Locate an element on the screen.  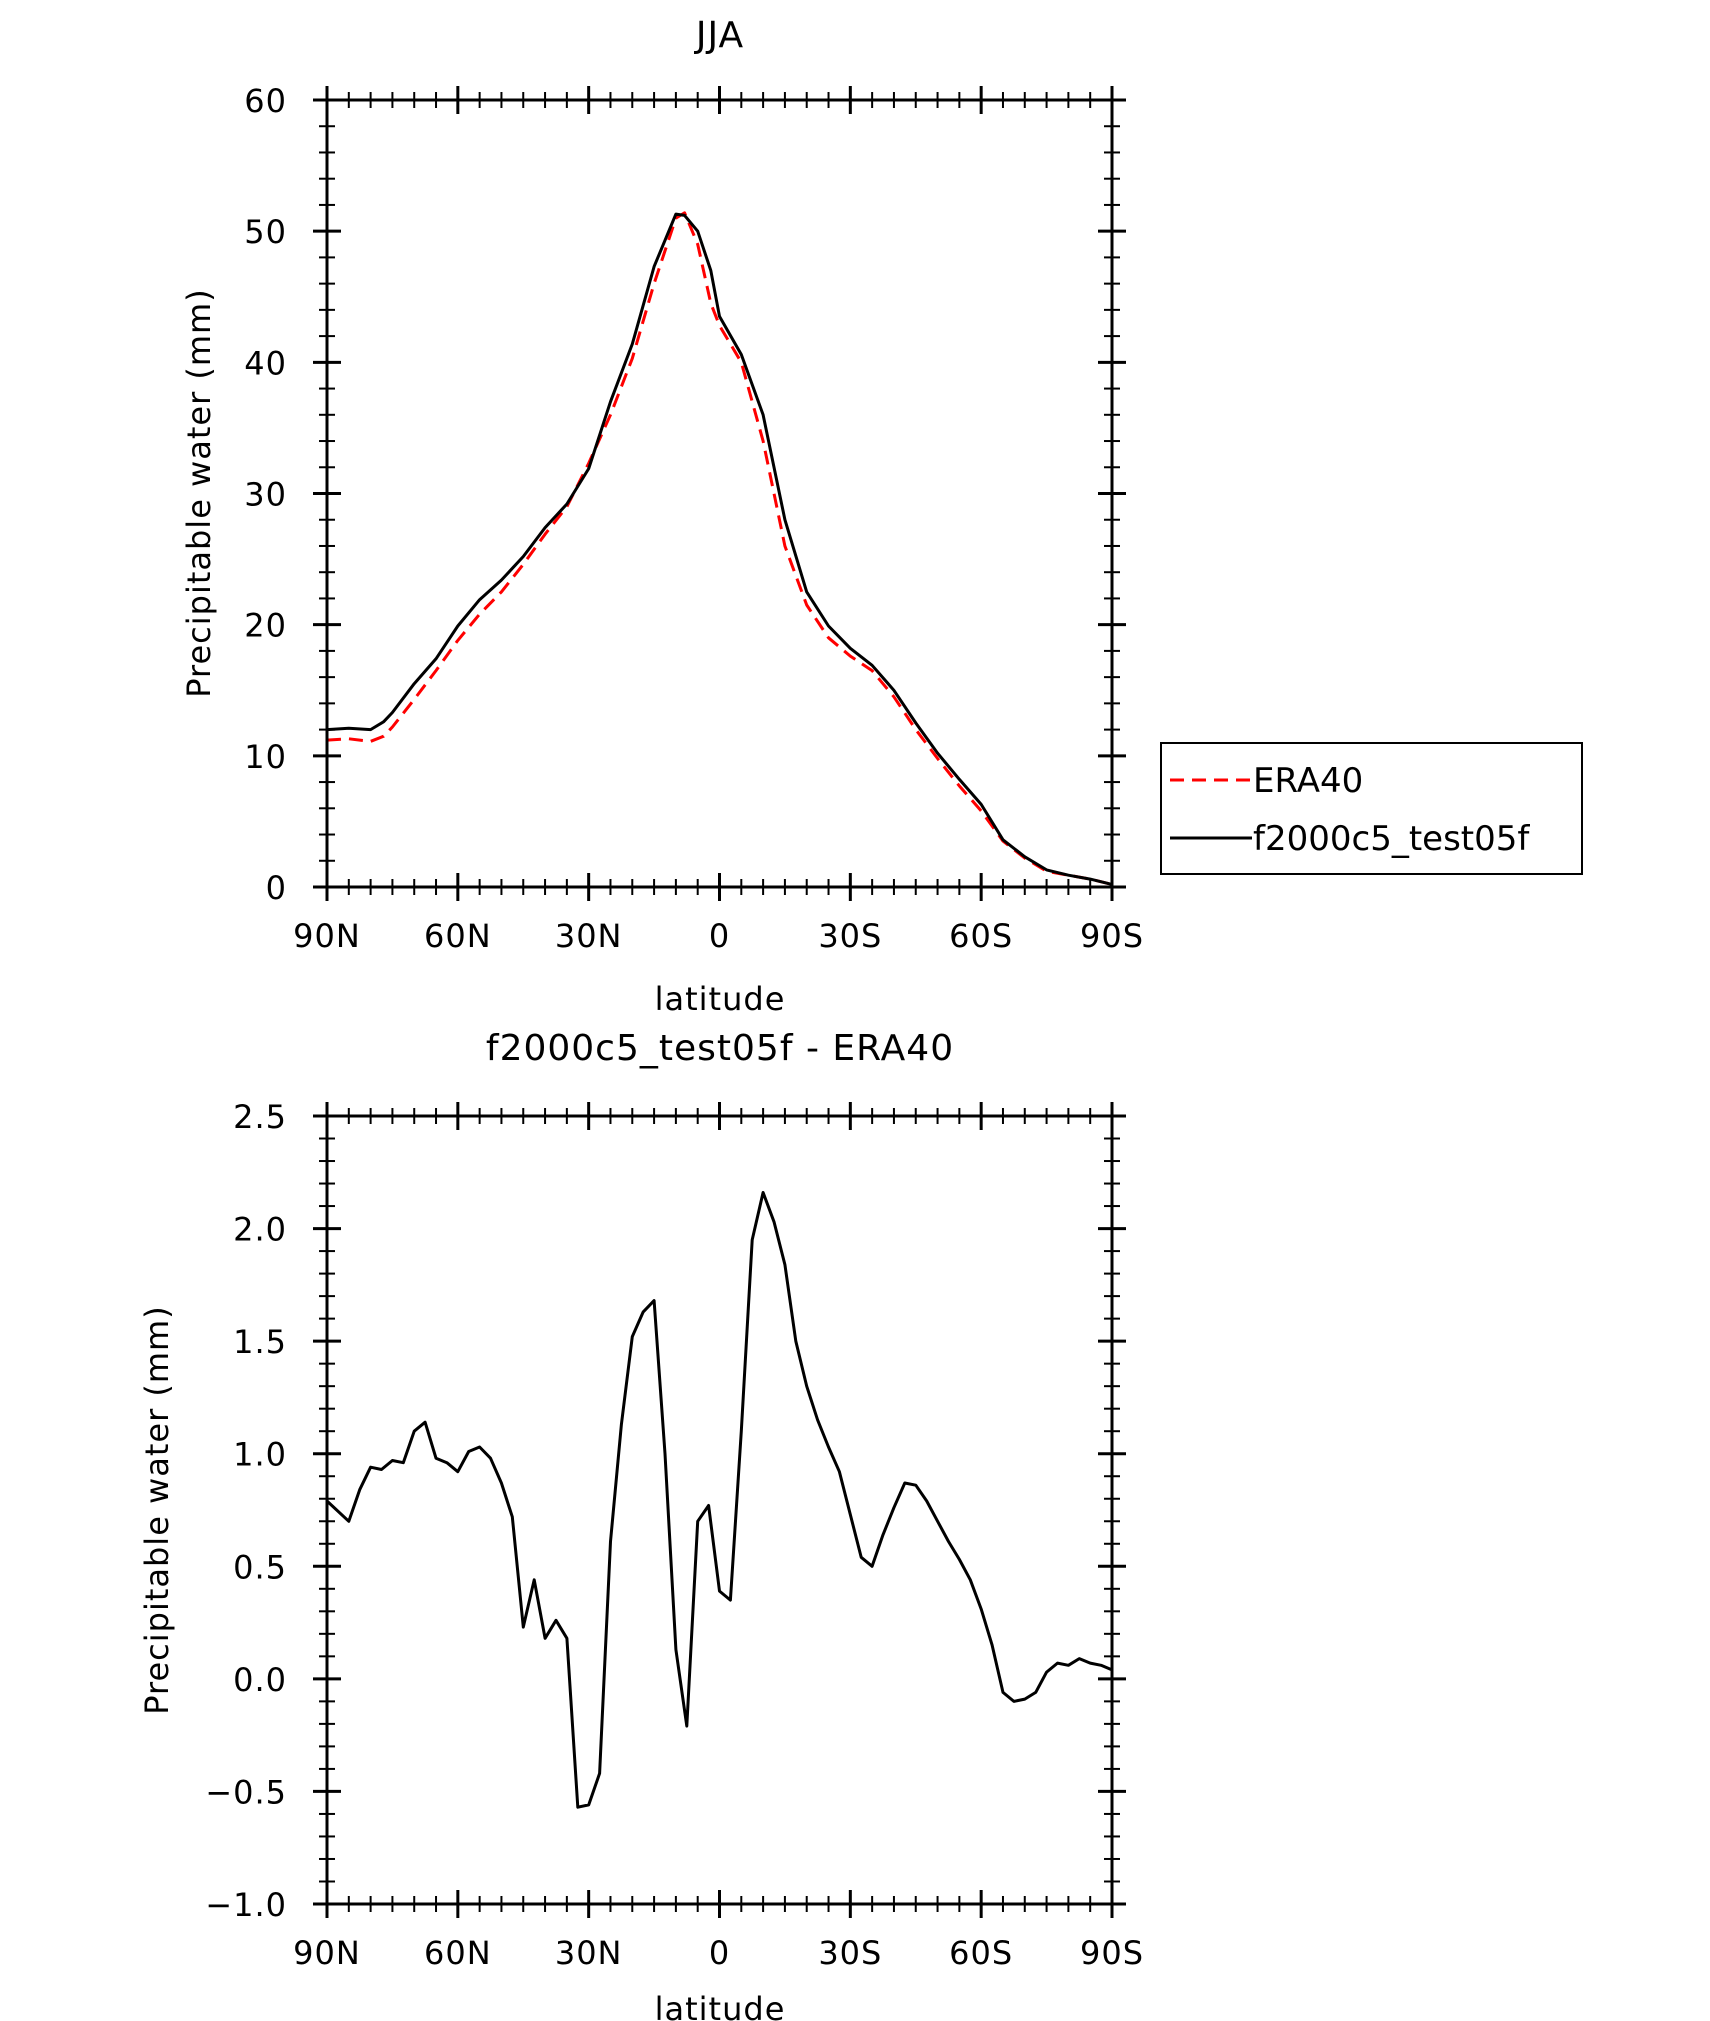
top-x-tick-label: 90S is located at coordinates (1112, 936).